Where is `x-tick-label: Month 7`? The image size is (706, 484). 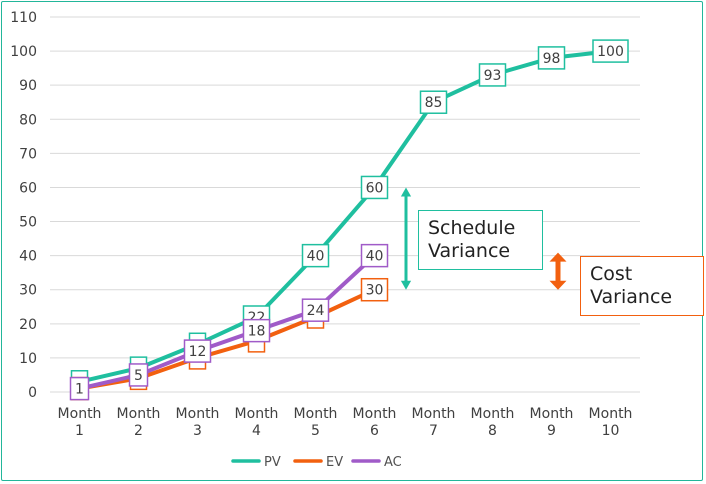 x-tick-label: Month 7 is located at coordinates (434, 422).